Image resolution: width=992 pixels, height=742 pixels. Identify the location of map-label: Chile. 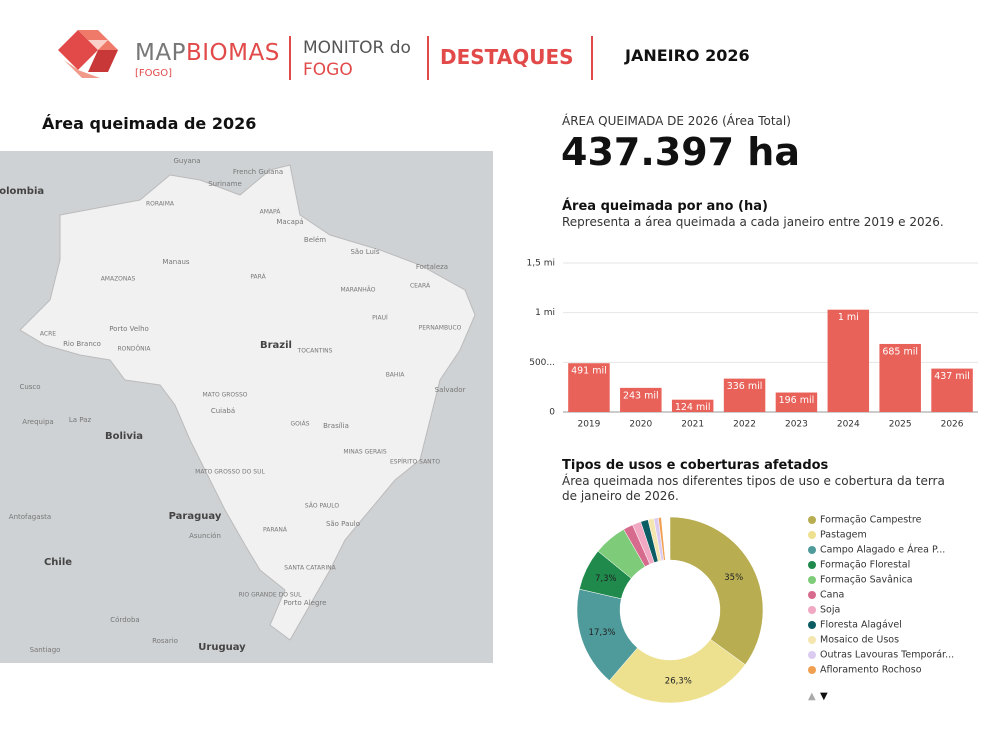
(58, 562).